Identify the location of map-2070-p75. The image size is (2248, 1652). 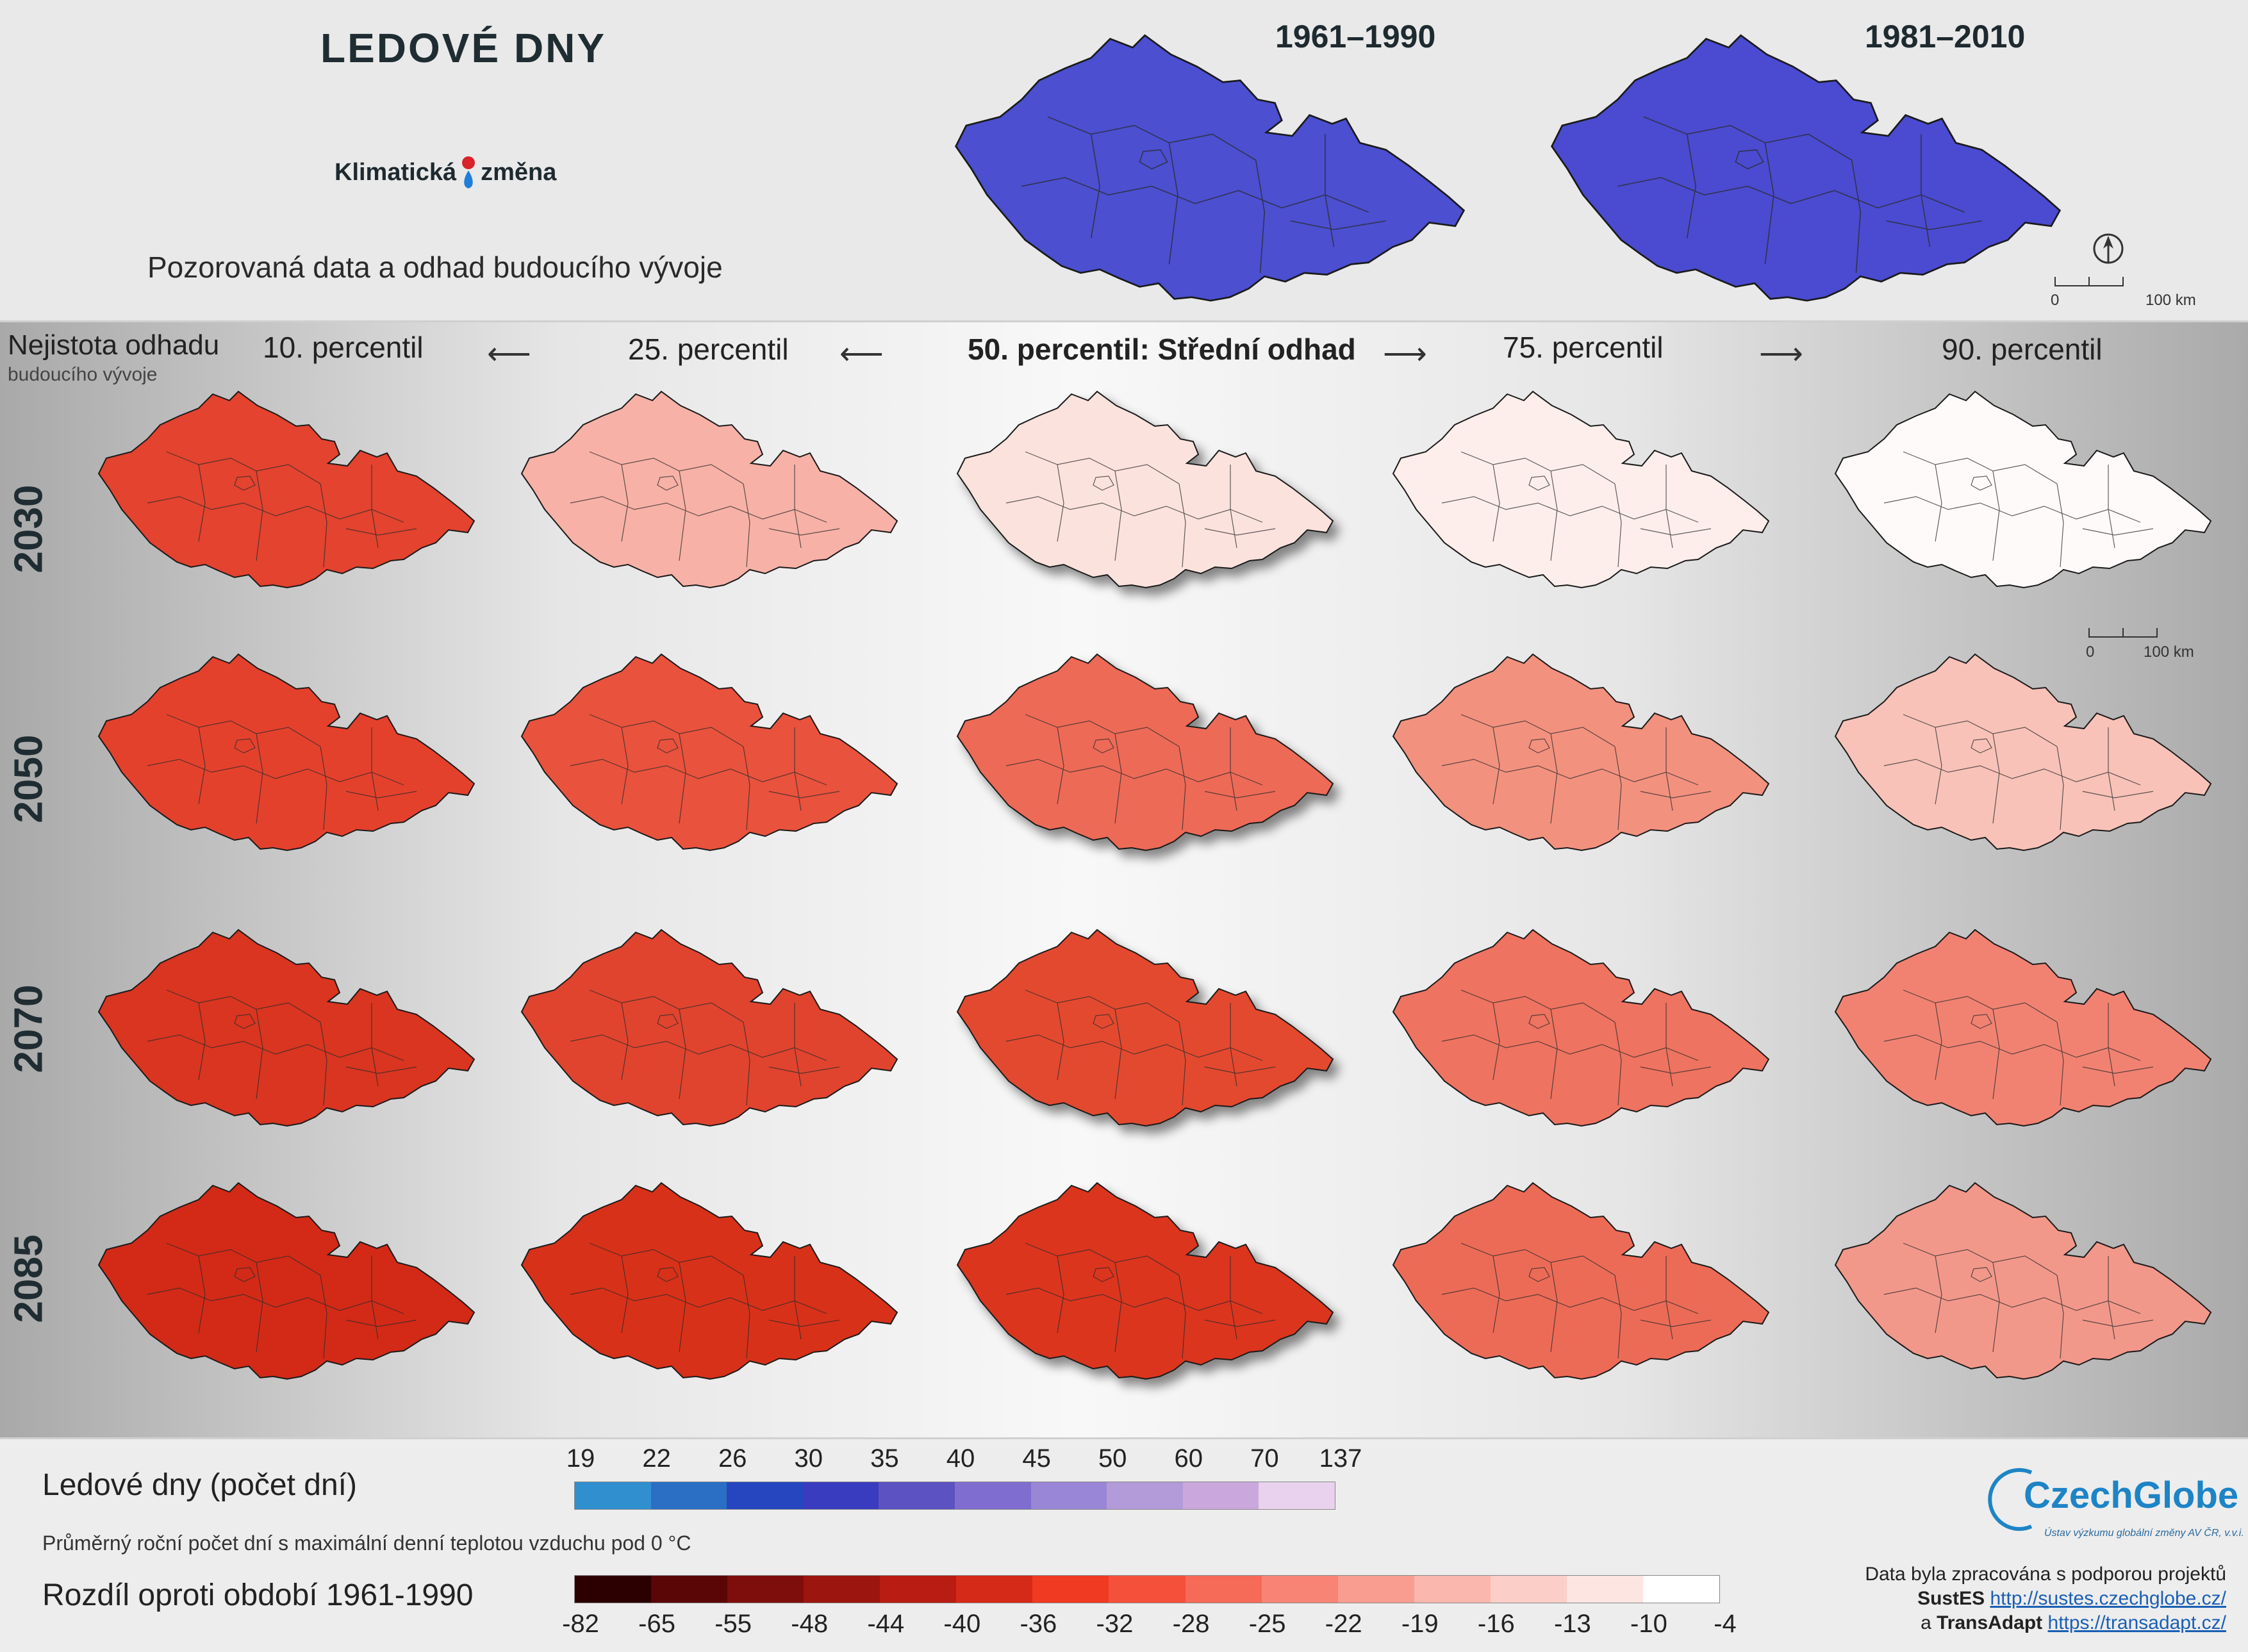
(1570, 1022).